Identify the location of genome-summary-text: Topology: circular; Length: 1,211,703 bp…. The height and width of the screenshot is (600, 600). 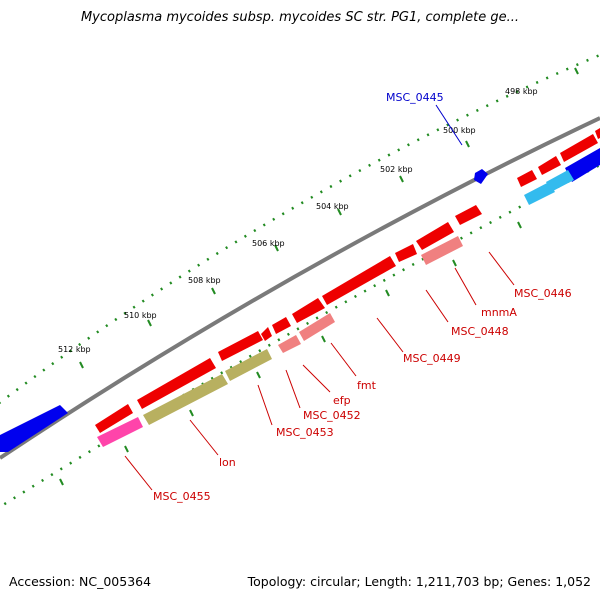
(419, 581).